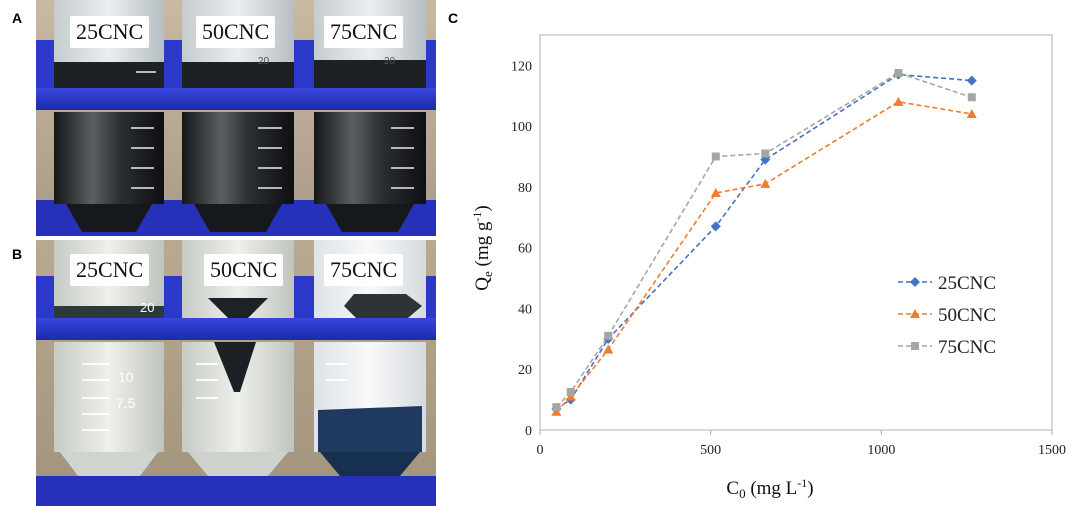 The width and height of the screenshot is (1084, 506). Describe the element at coordinates (801, 444) in the screenshot. I see `x-axis-ticks: 0 500 1000 1500` at that location.